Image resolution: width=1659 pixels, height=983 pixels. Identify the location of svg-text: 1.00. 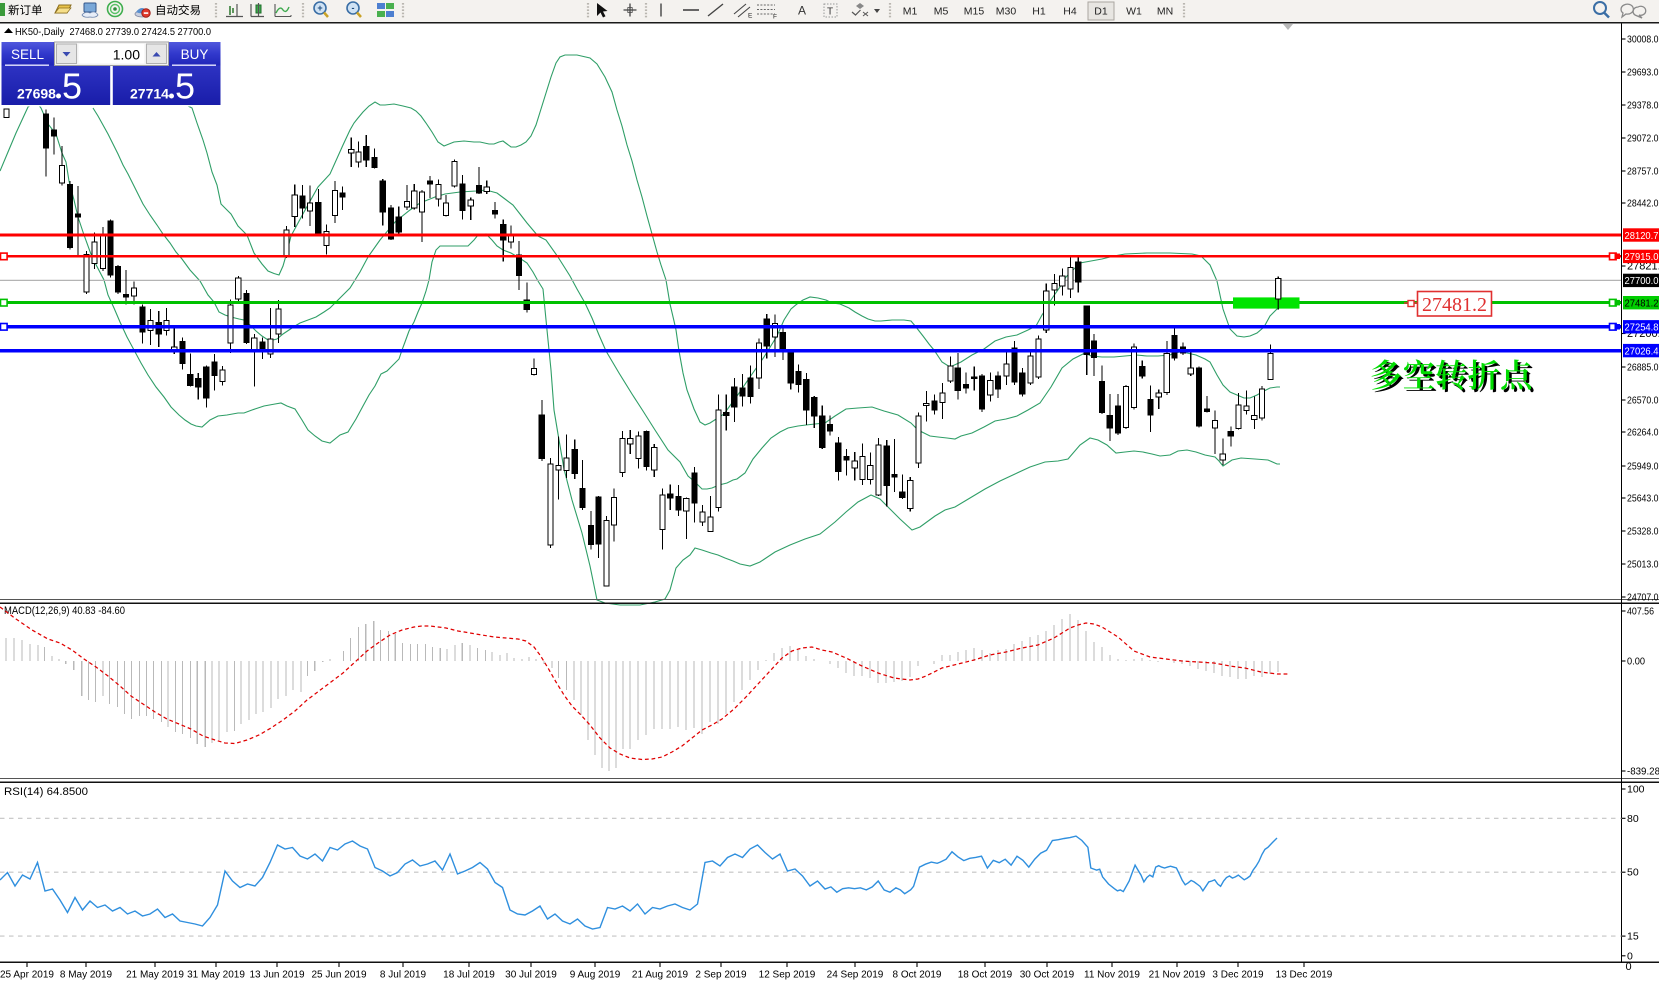
(126, 55).